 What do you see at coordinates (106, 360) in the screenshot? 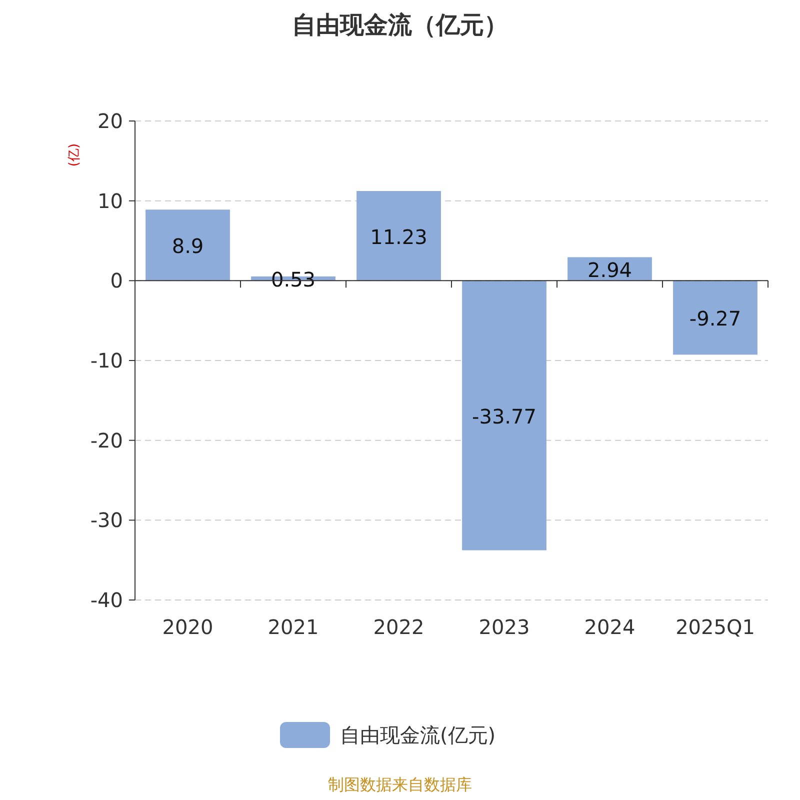
I see `y-tick-label: -10` at bounding box center [106, 360].